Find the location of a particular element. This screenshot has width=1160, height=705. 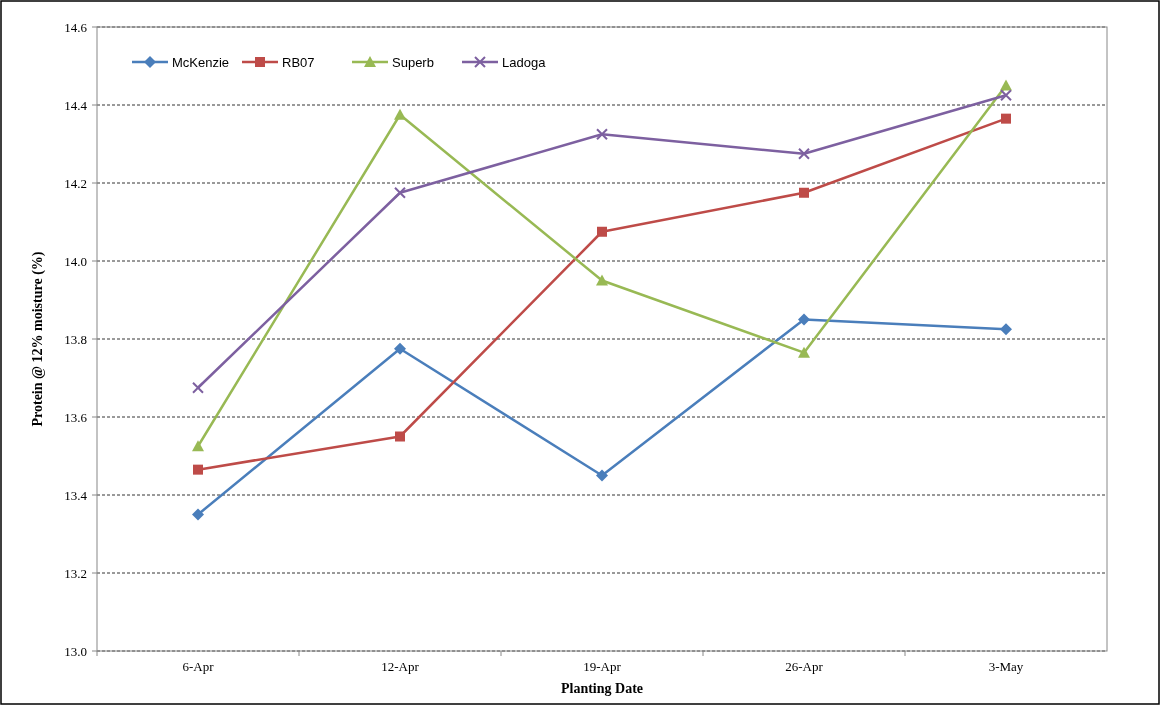

legend-label: Ladoga is located at coordinates (524, 62).